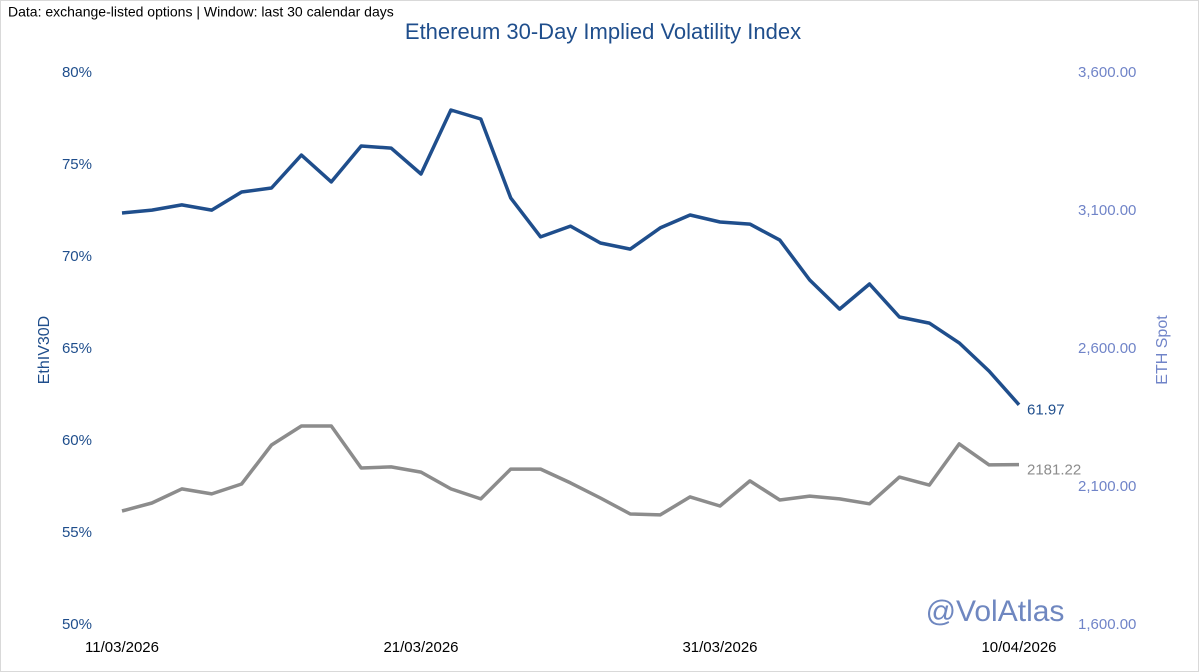 The width and height of the screenshot is (1199, 672). Describe the element at coordinates (1054, 470) in the screenshot. I see `value-label: 2181.22` at that location.